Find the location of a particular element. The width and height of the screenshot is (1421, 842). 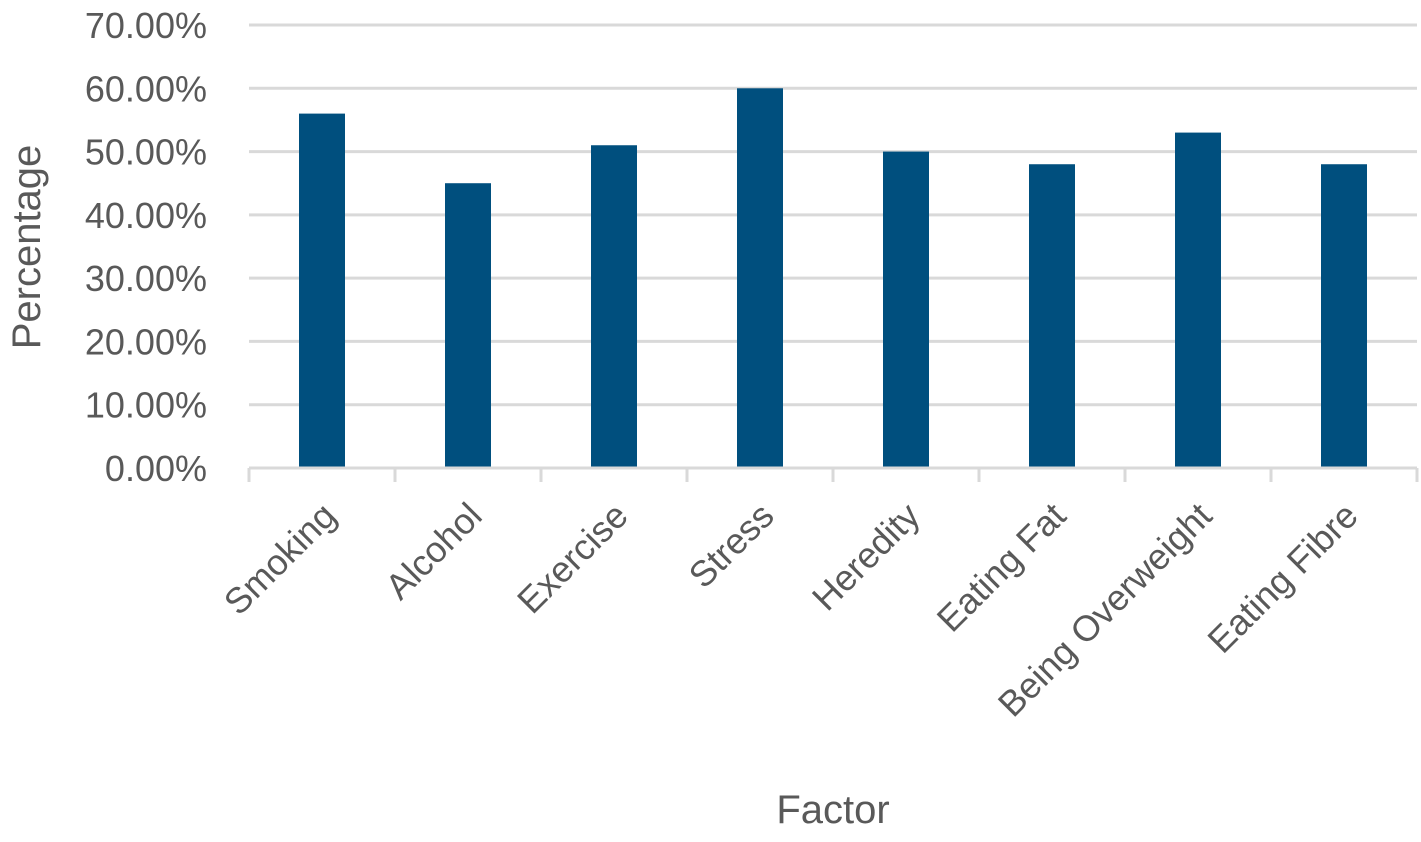

y-tick-label: 20.00% is located at coordinates (146, 341).